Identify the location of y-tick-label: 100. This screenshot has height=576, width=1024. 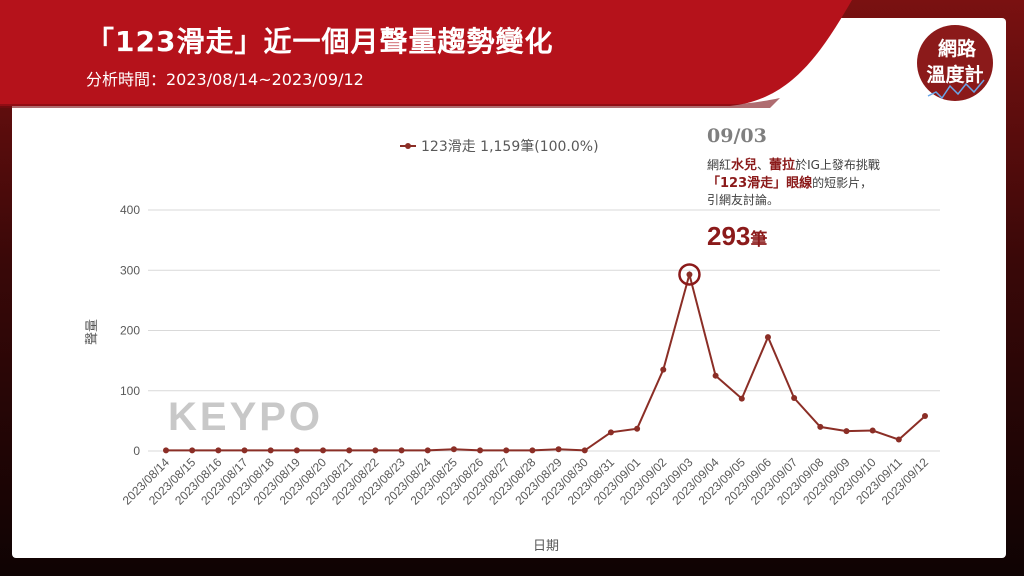
(130, 391).